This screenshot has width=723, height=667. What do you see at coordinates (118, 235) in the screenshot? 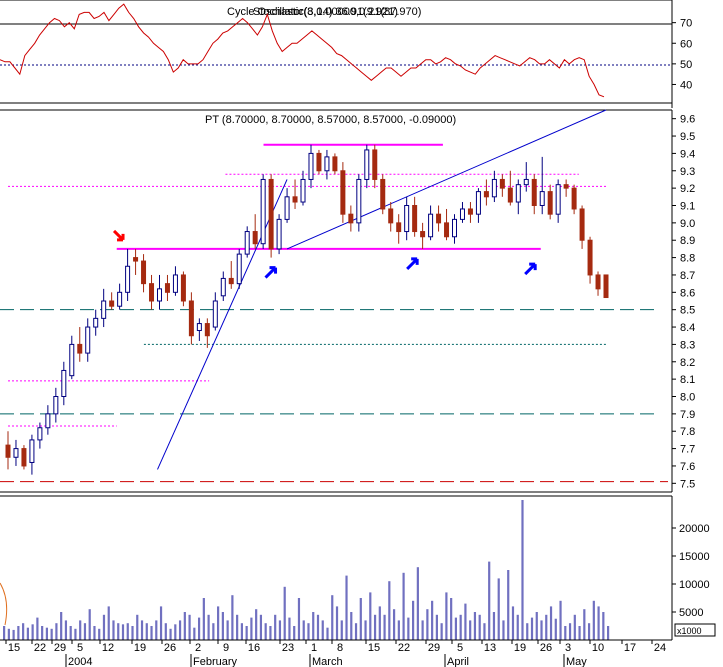
I see `red-arrow` at bounding box center [118, 235].